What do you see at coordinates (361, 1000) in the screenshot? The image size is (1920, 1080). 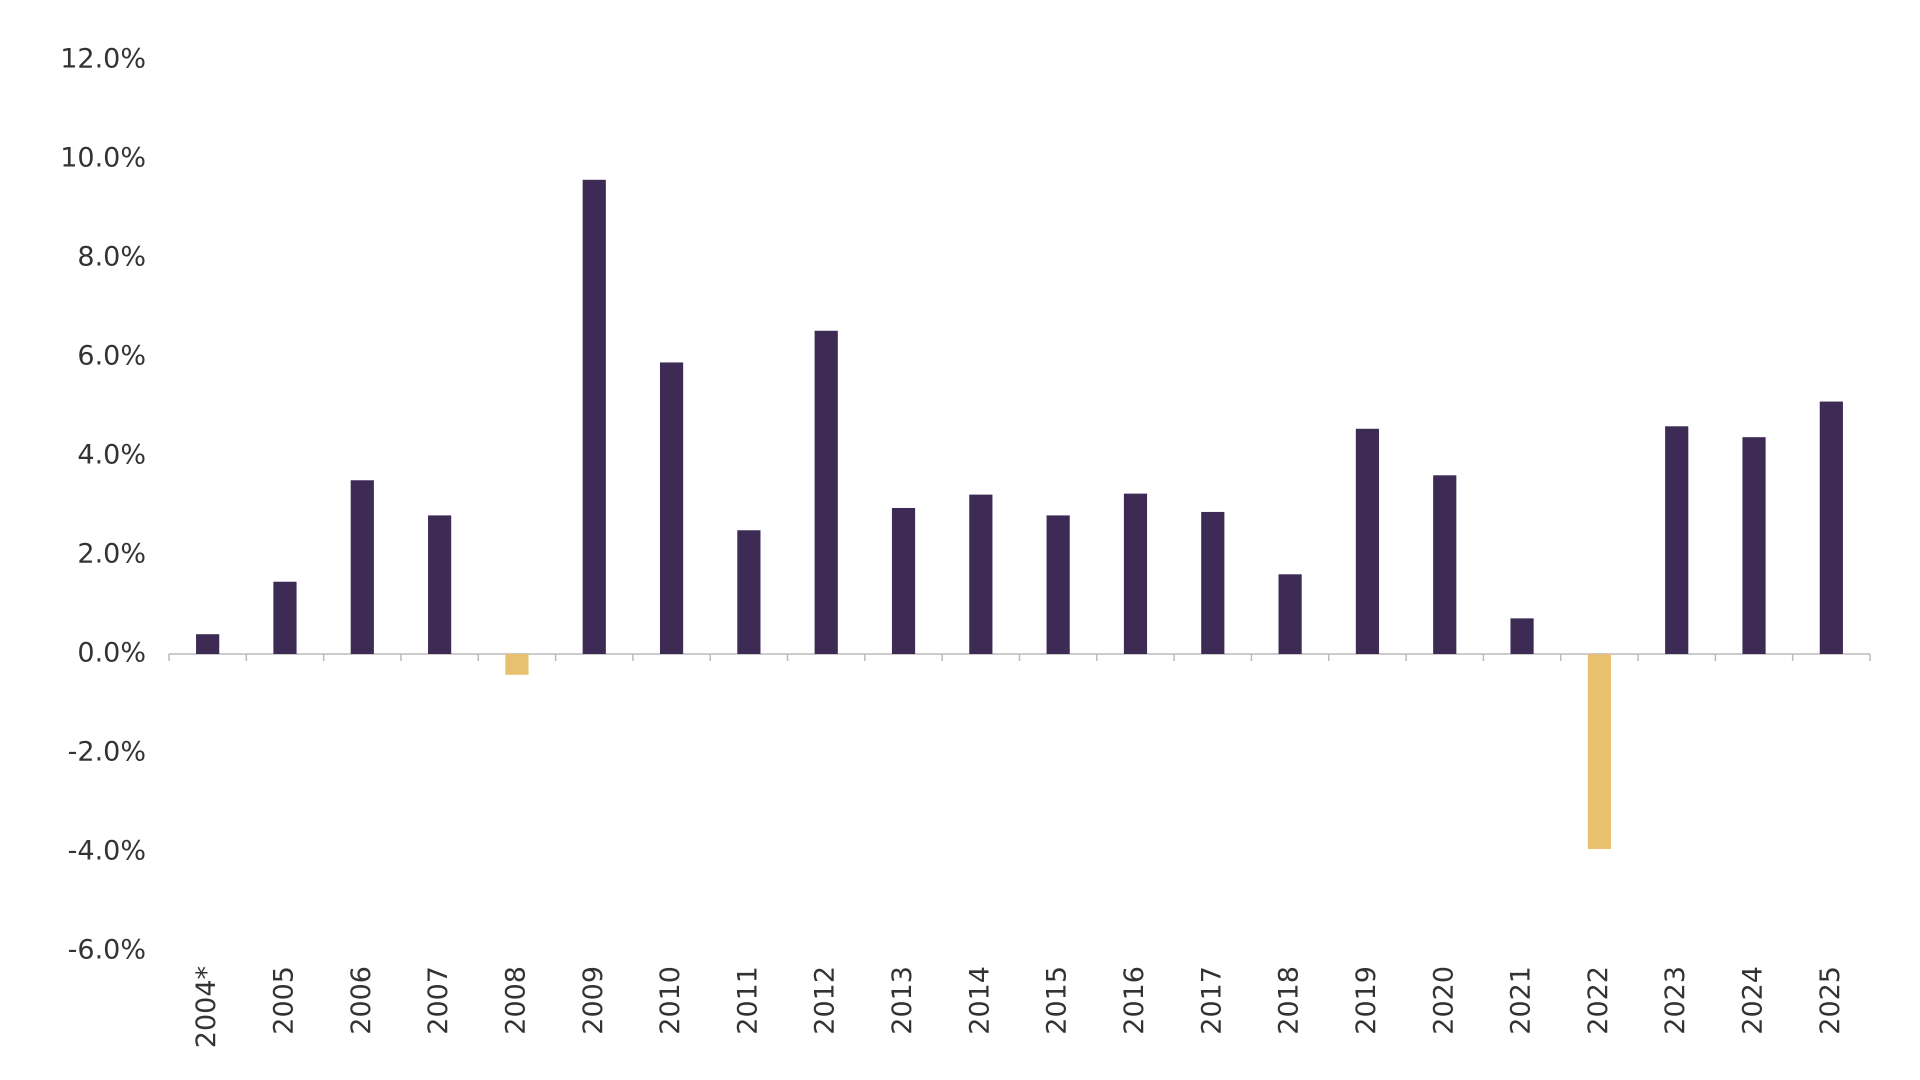 I see `x-tick-label: 2006` at bounding box center [361, 1000].